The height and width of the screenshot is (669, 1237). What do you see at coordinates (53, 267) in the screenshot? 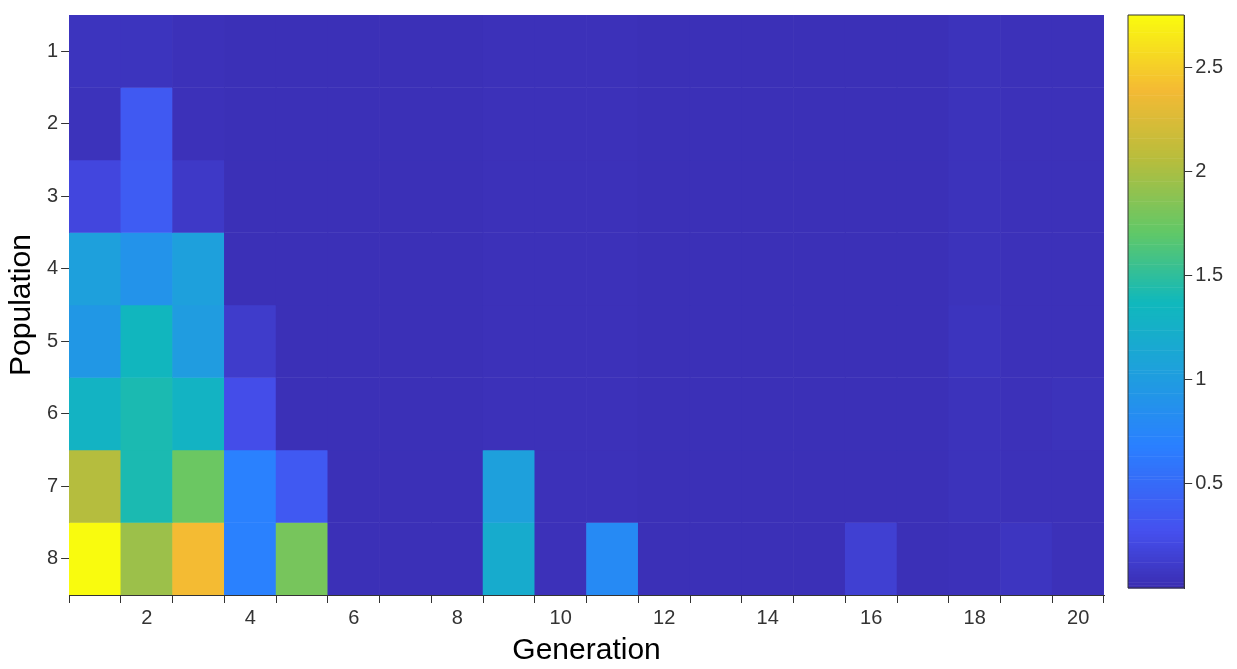
I see `y-tick-label: 4` at bounding box center [53, 267].